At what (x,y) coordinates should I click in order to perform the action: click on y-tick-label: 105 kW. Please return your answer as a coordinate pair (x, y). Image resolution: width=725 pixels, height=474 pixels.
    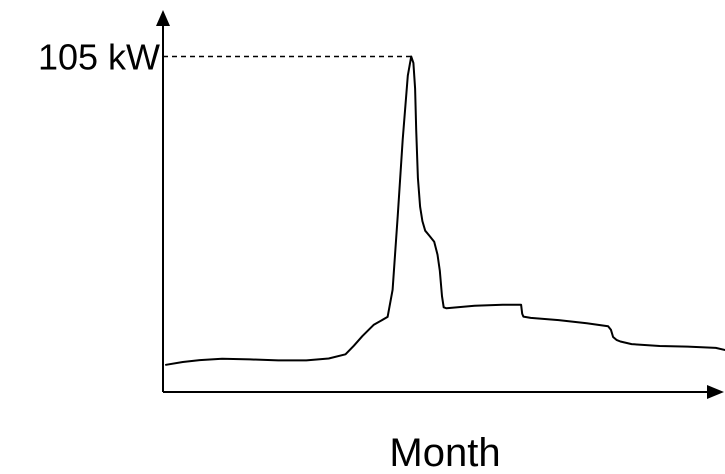
    Looking at the image, I should click on (99, 57).